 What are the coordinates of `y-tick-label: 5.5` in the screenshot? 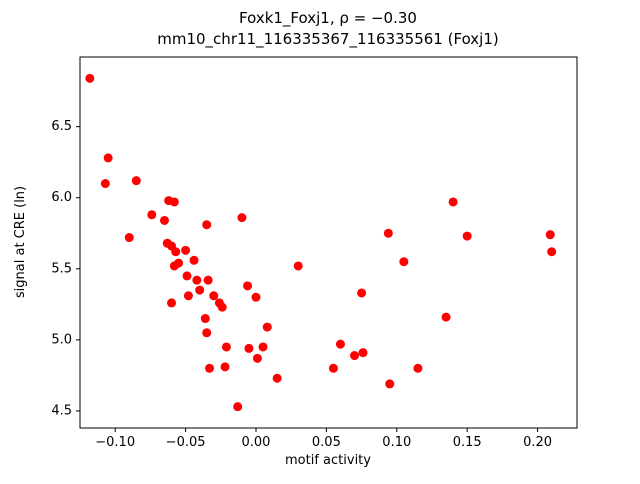 It's located at (61, 268).